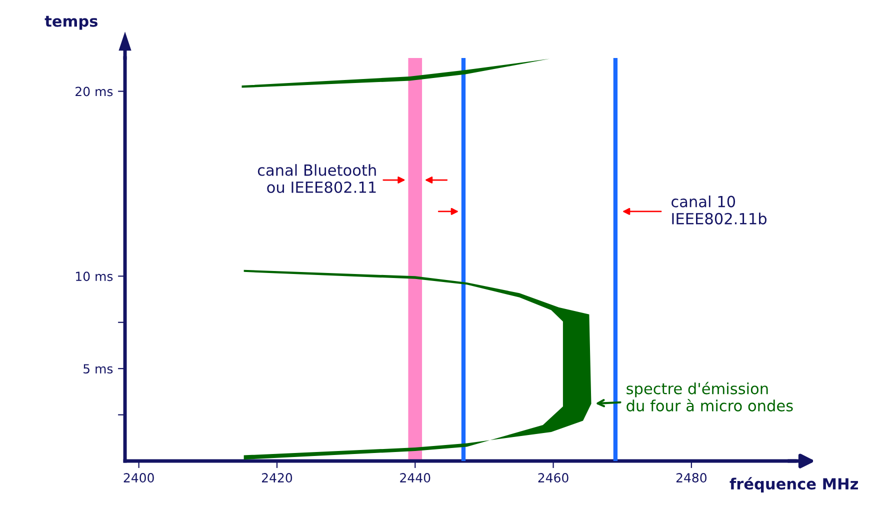 The height and width of the screenshot is (518, 873). I want to click on x-axis-title: fréquence MHz, so click(794, 485).